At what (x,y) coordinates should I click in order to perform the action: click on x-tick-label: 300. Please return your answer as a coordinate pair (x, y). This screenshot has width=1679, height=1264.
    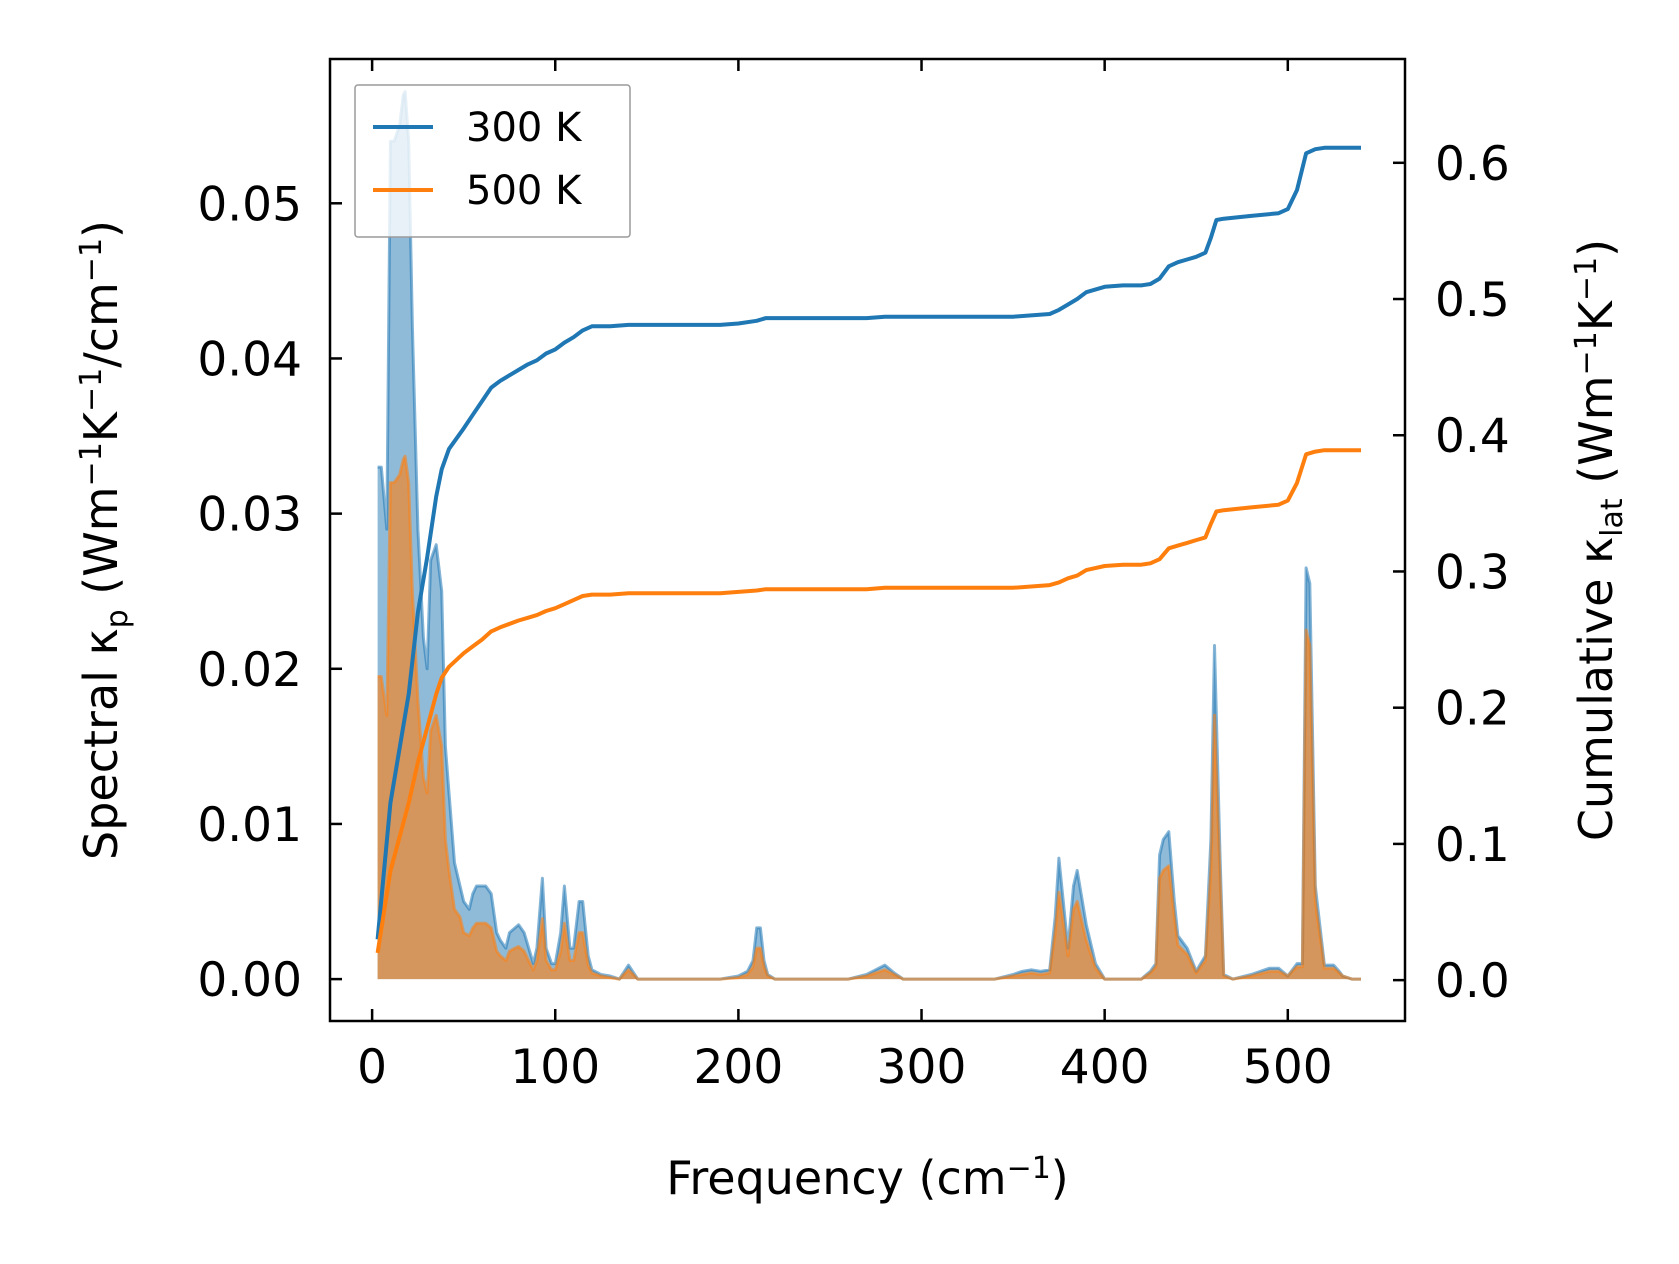
    Looking at the image, I should click on (922, 1067).